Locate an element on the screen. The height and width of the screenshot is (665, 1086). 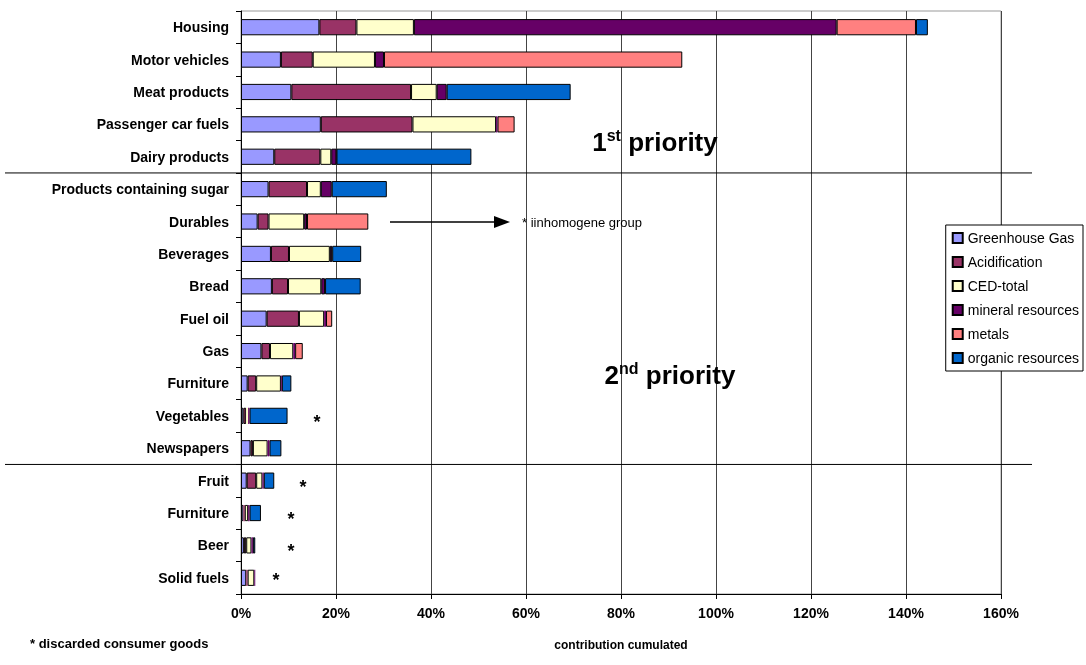
y-tick-label: Vegetables is located at coordinates (192, 415).